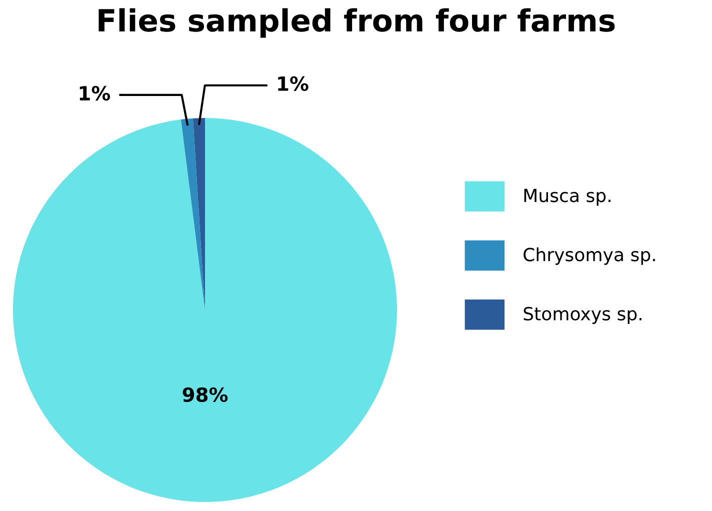 This screenshot has width=712, height=511. I want to click on legend-label: Musca sp., so click(567, 197).